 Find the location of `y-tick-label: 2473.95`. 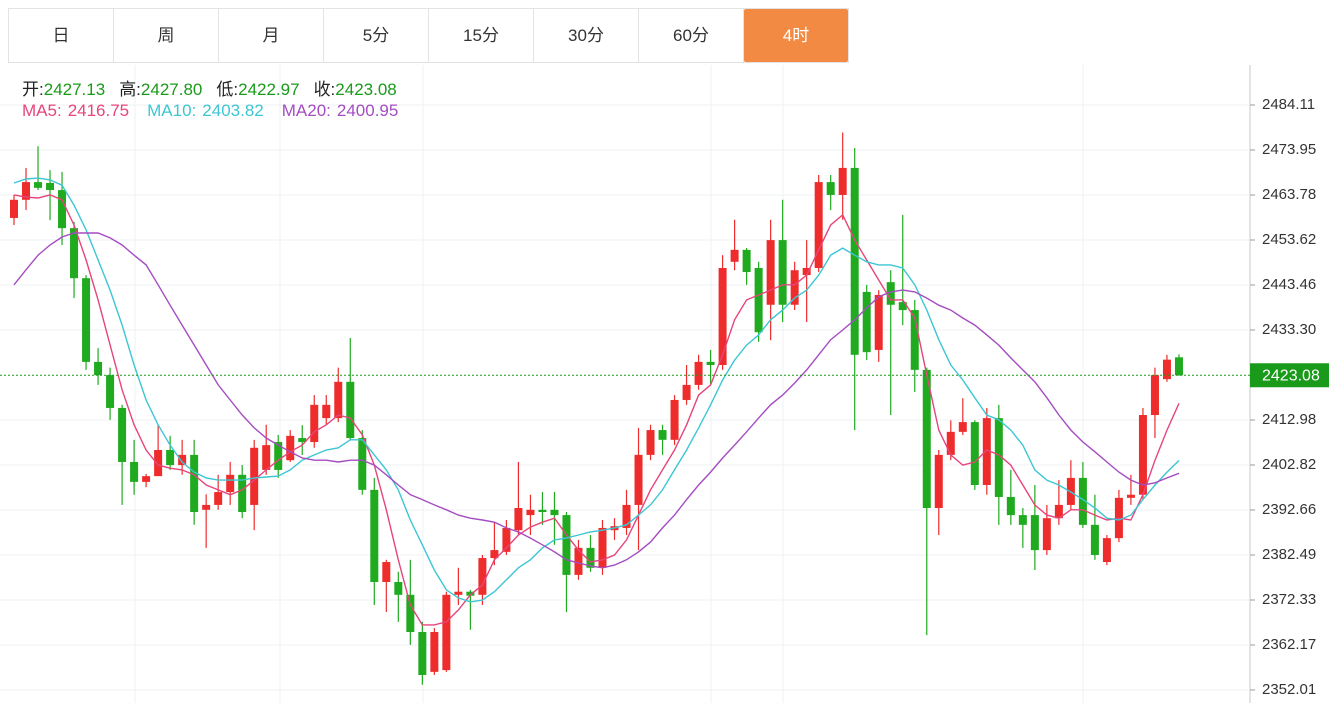

y-tick-label: 2473.95 is located at coordinates (1289, 149).